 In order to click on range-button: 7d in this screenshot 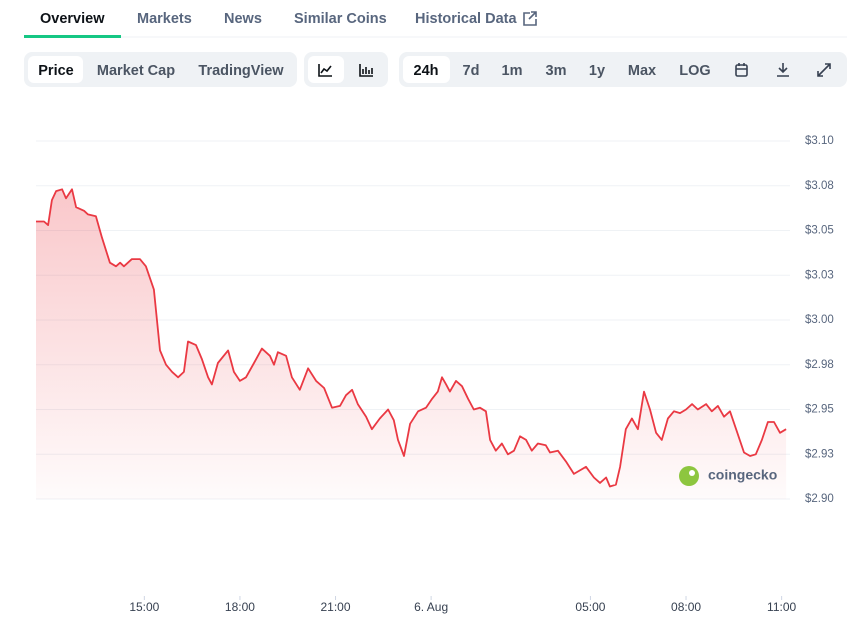, I will do `click(471, 71)`.